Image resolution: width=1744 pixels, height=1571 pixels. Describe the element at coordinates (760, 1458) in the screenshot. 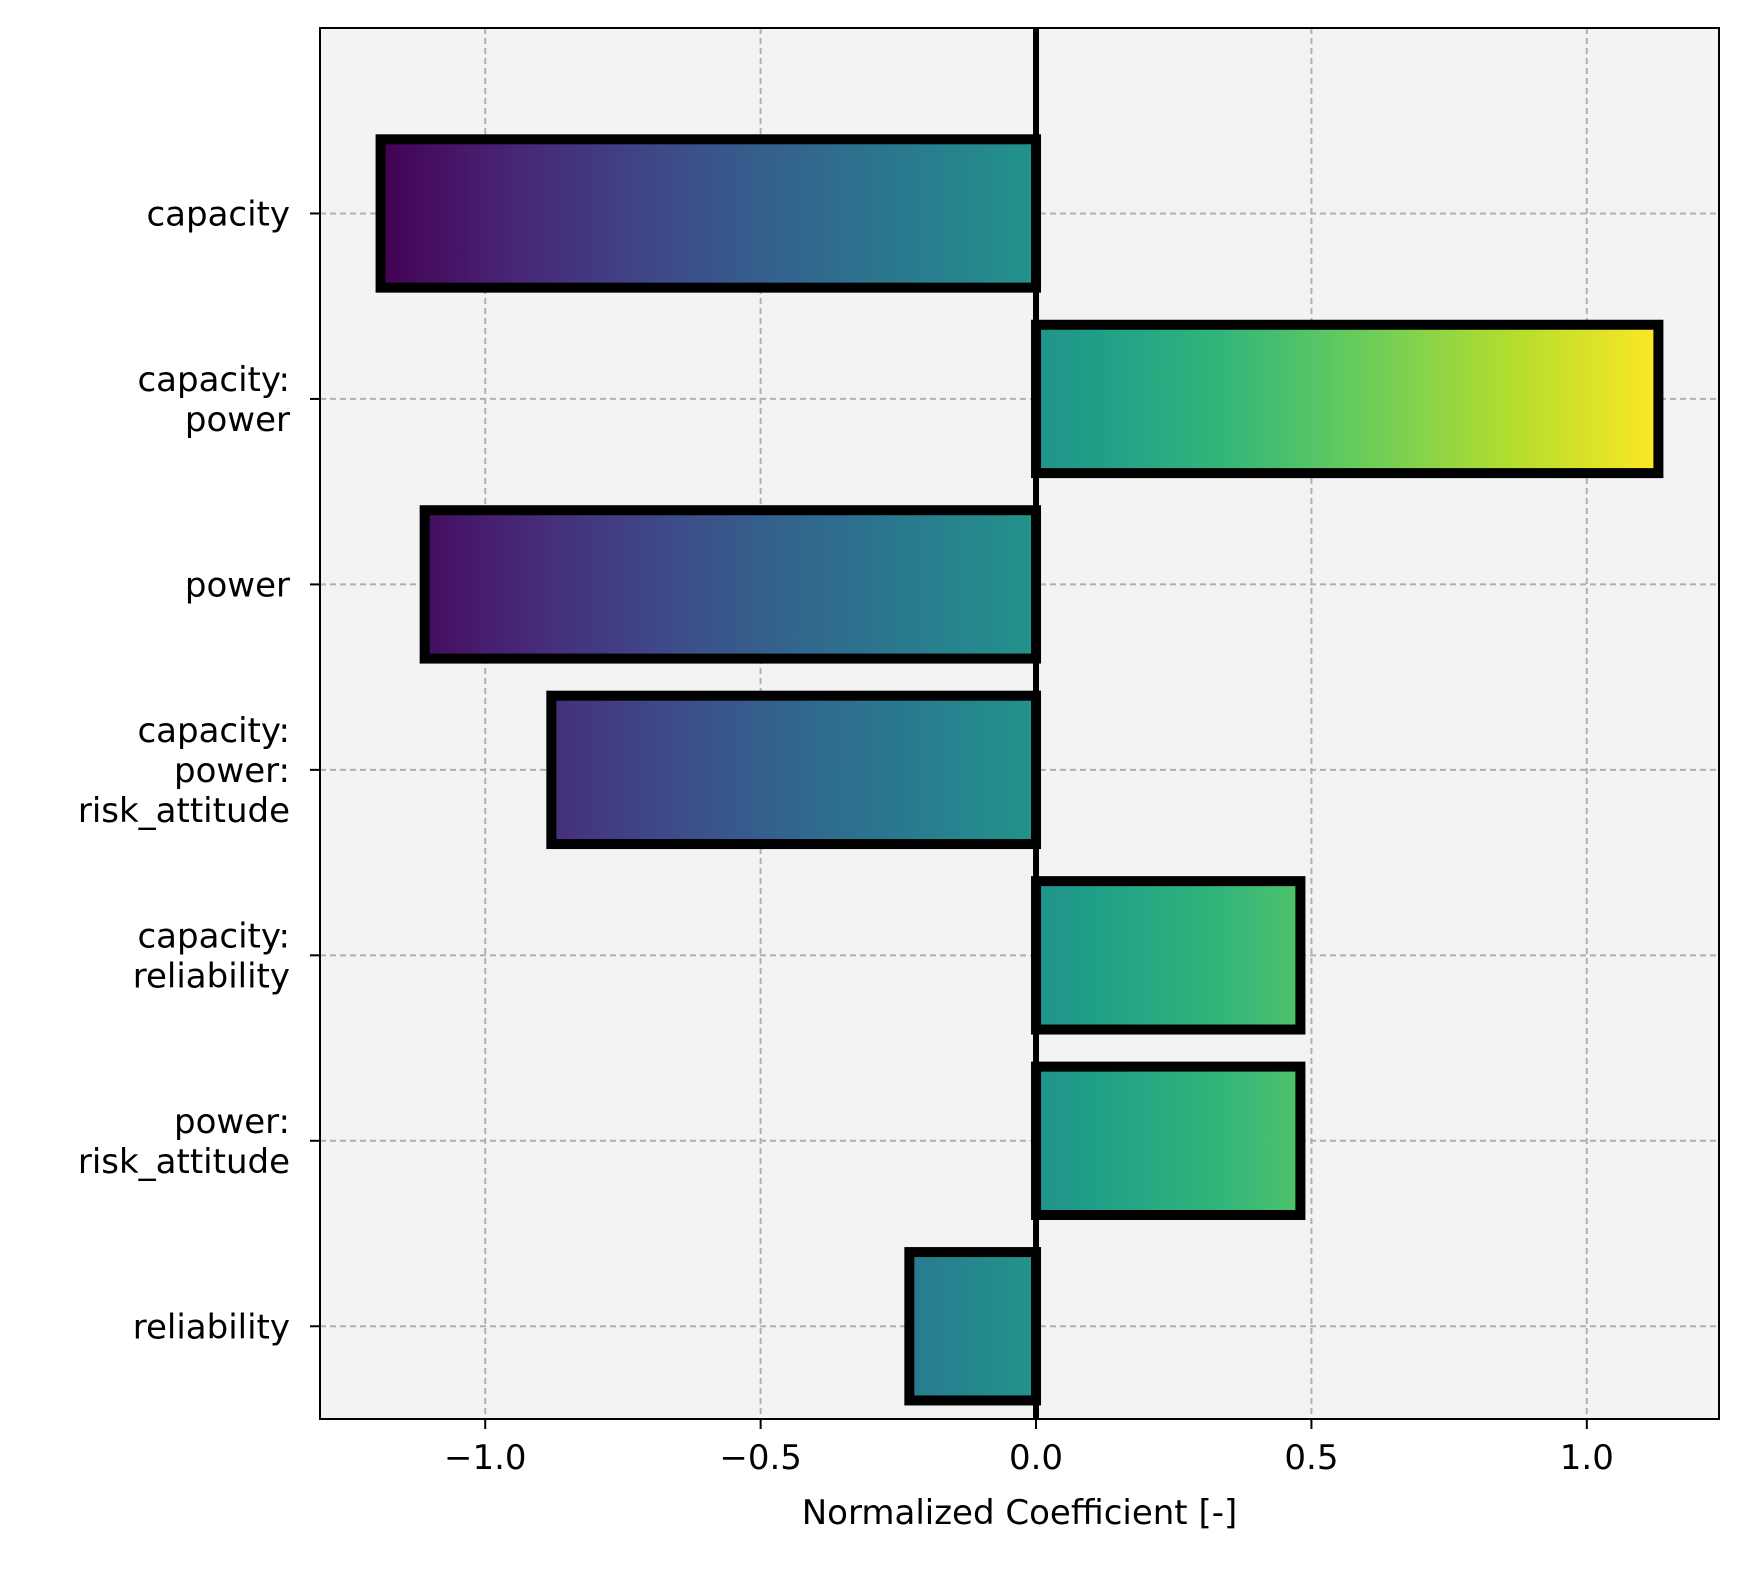

I see `x-tick-label: −0.5` at that location.